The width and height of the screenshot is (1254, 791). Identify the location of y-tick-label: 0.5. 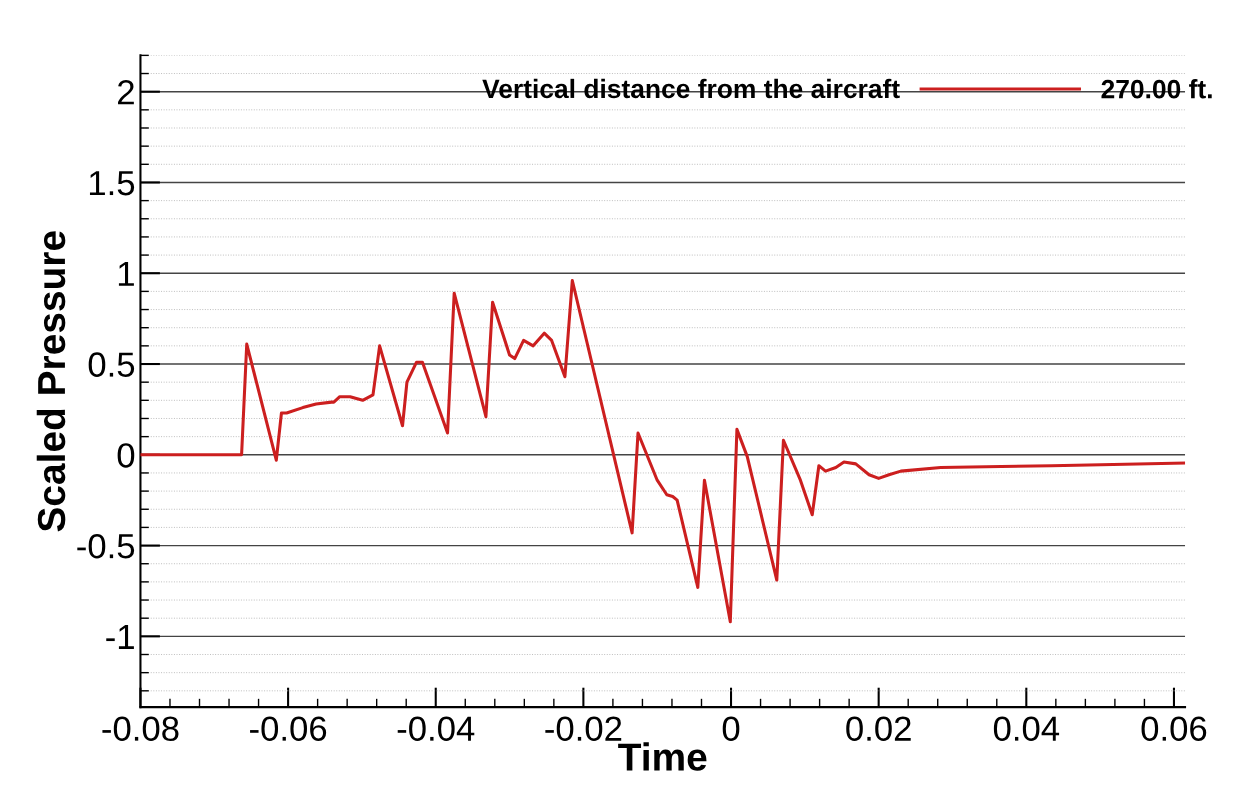
(111, 364).